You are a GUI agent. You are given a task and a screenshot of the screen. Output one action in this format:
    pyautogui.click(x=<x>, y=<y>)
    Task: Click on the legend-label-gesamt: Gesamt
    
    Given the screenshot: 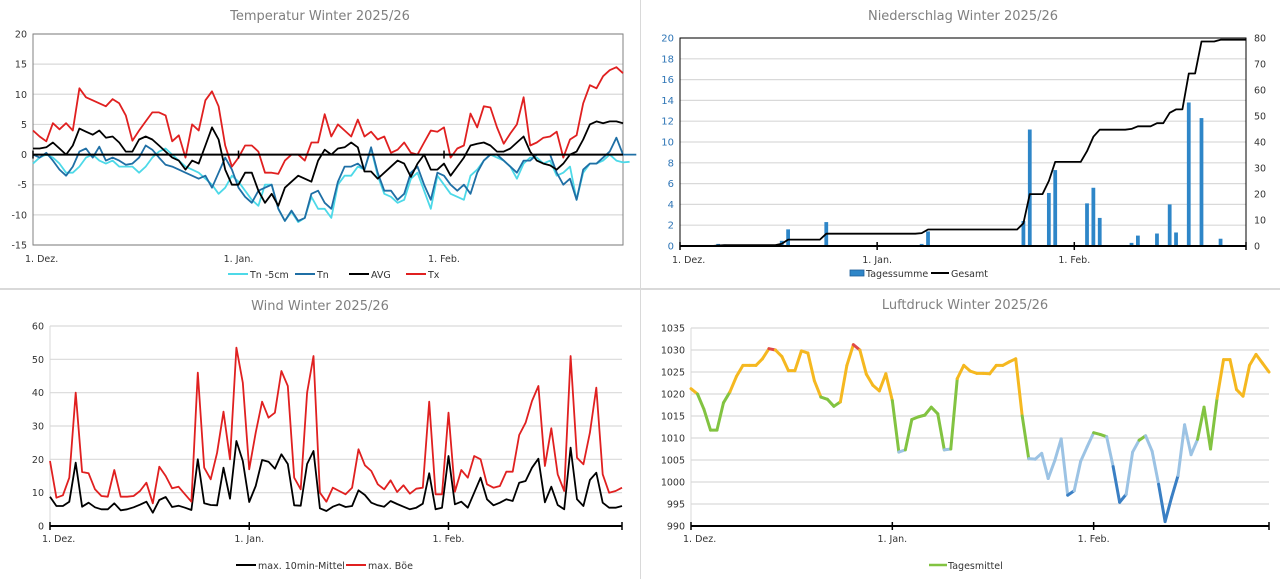 What is the action you would take?
    pyautogui.click(x=969, y=274)
    